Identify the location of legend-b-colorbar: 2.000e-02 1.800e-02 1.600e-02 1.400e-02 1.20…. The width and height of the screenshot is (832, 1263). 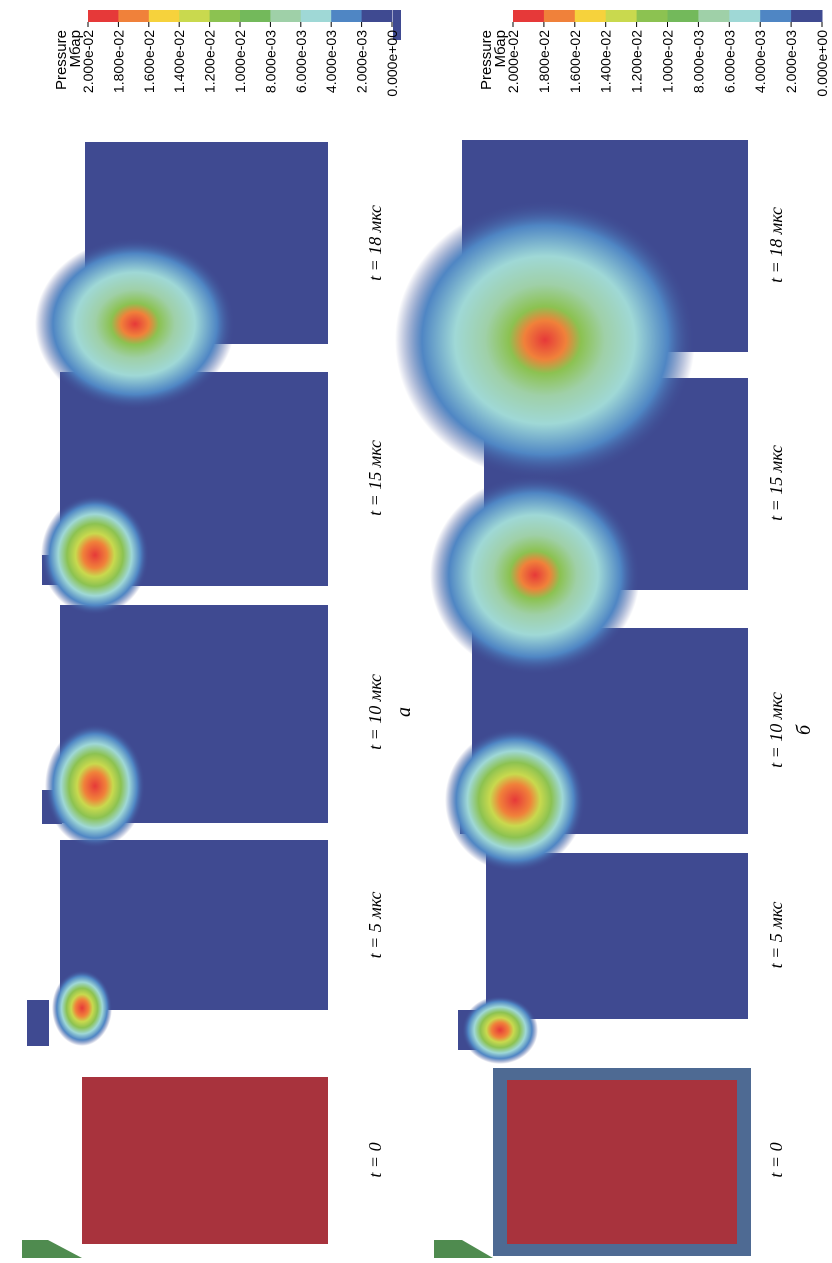
(654, 53).